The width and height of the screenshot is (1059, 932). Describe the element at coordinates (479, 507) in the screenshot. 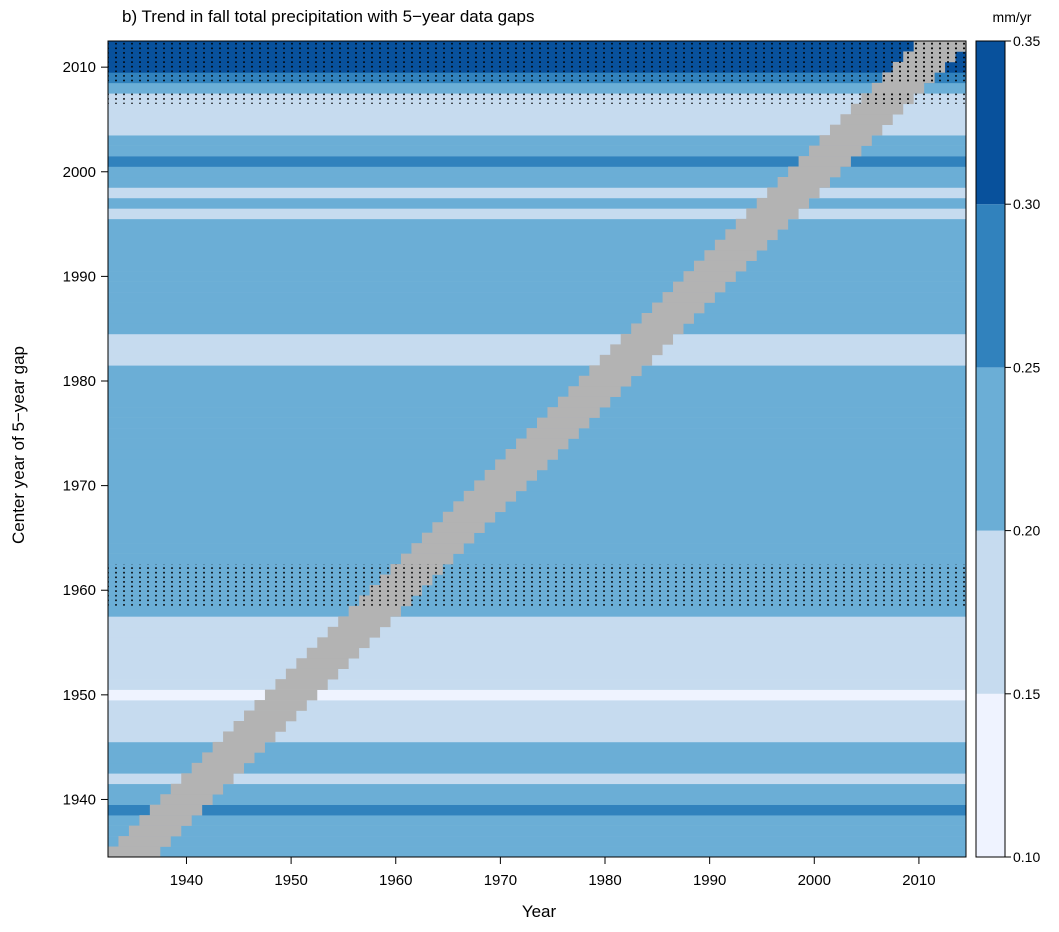

I see `gap-cell-1968` at that location.